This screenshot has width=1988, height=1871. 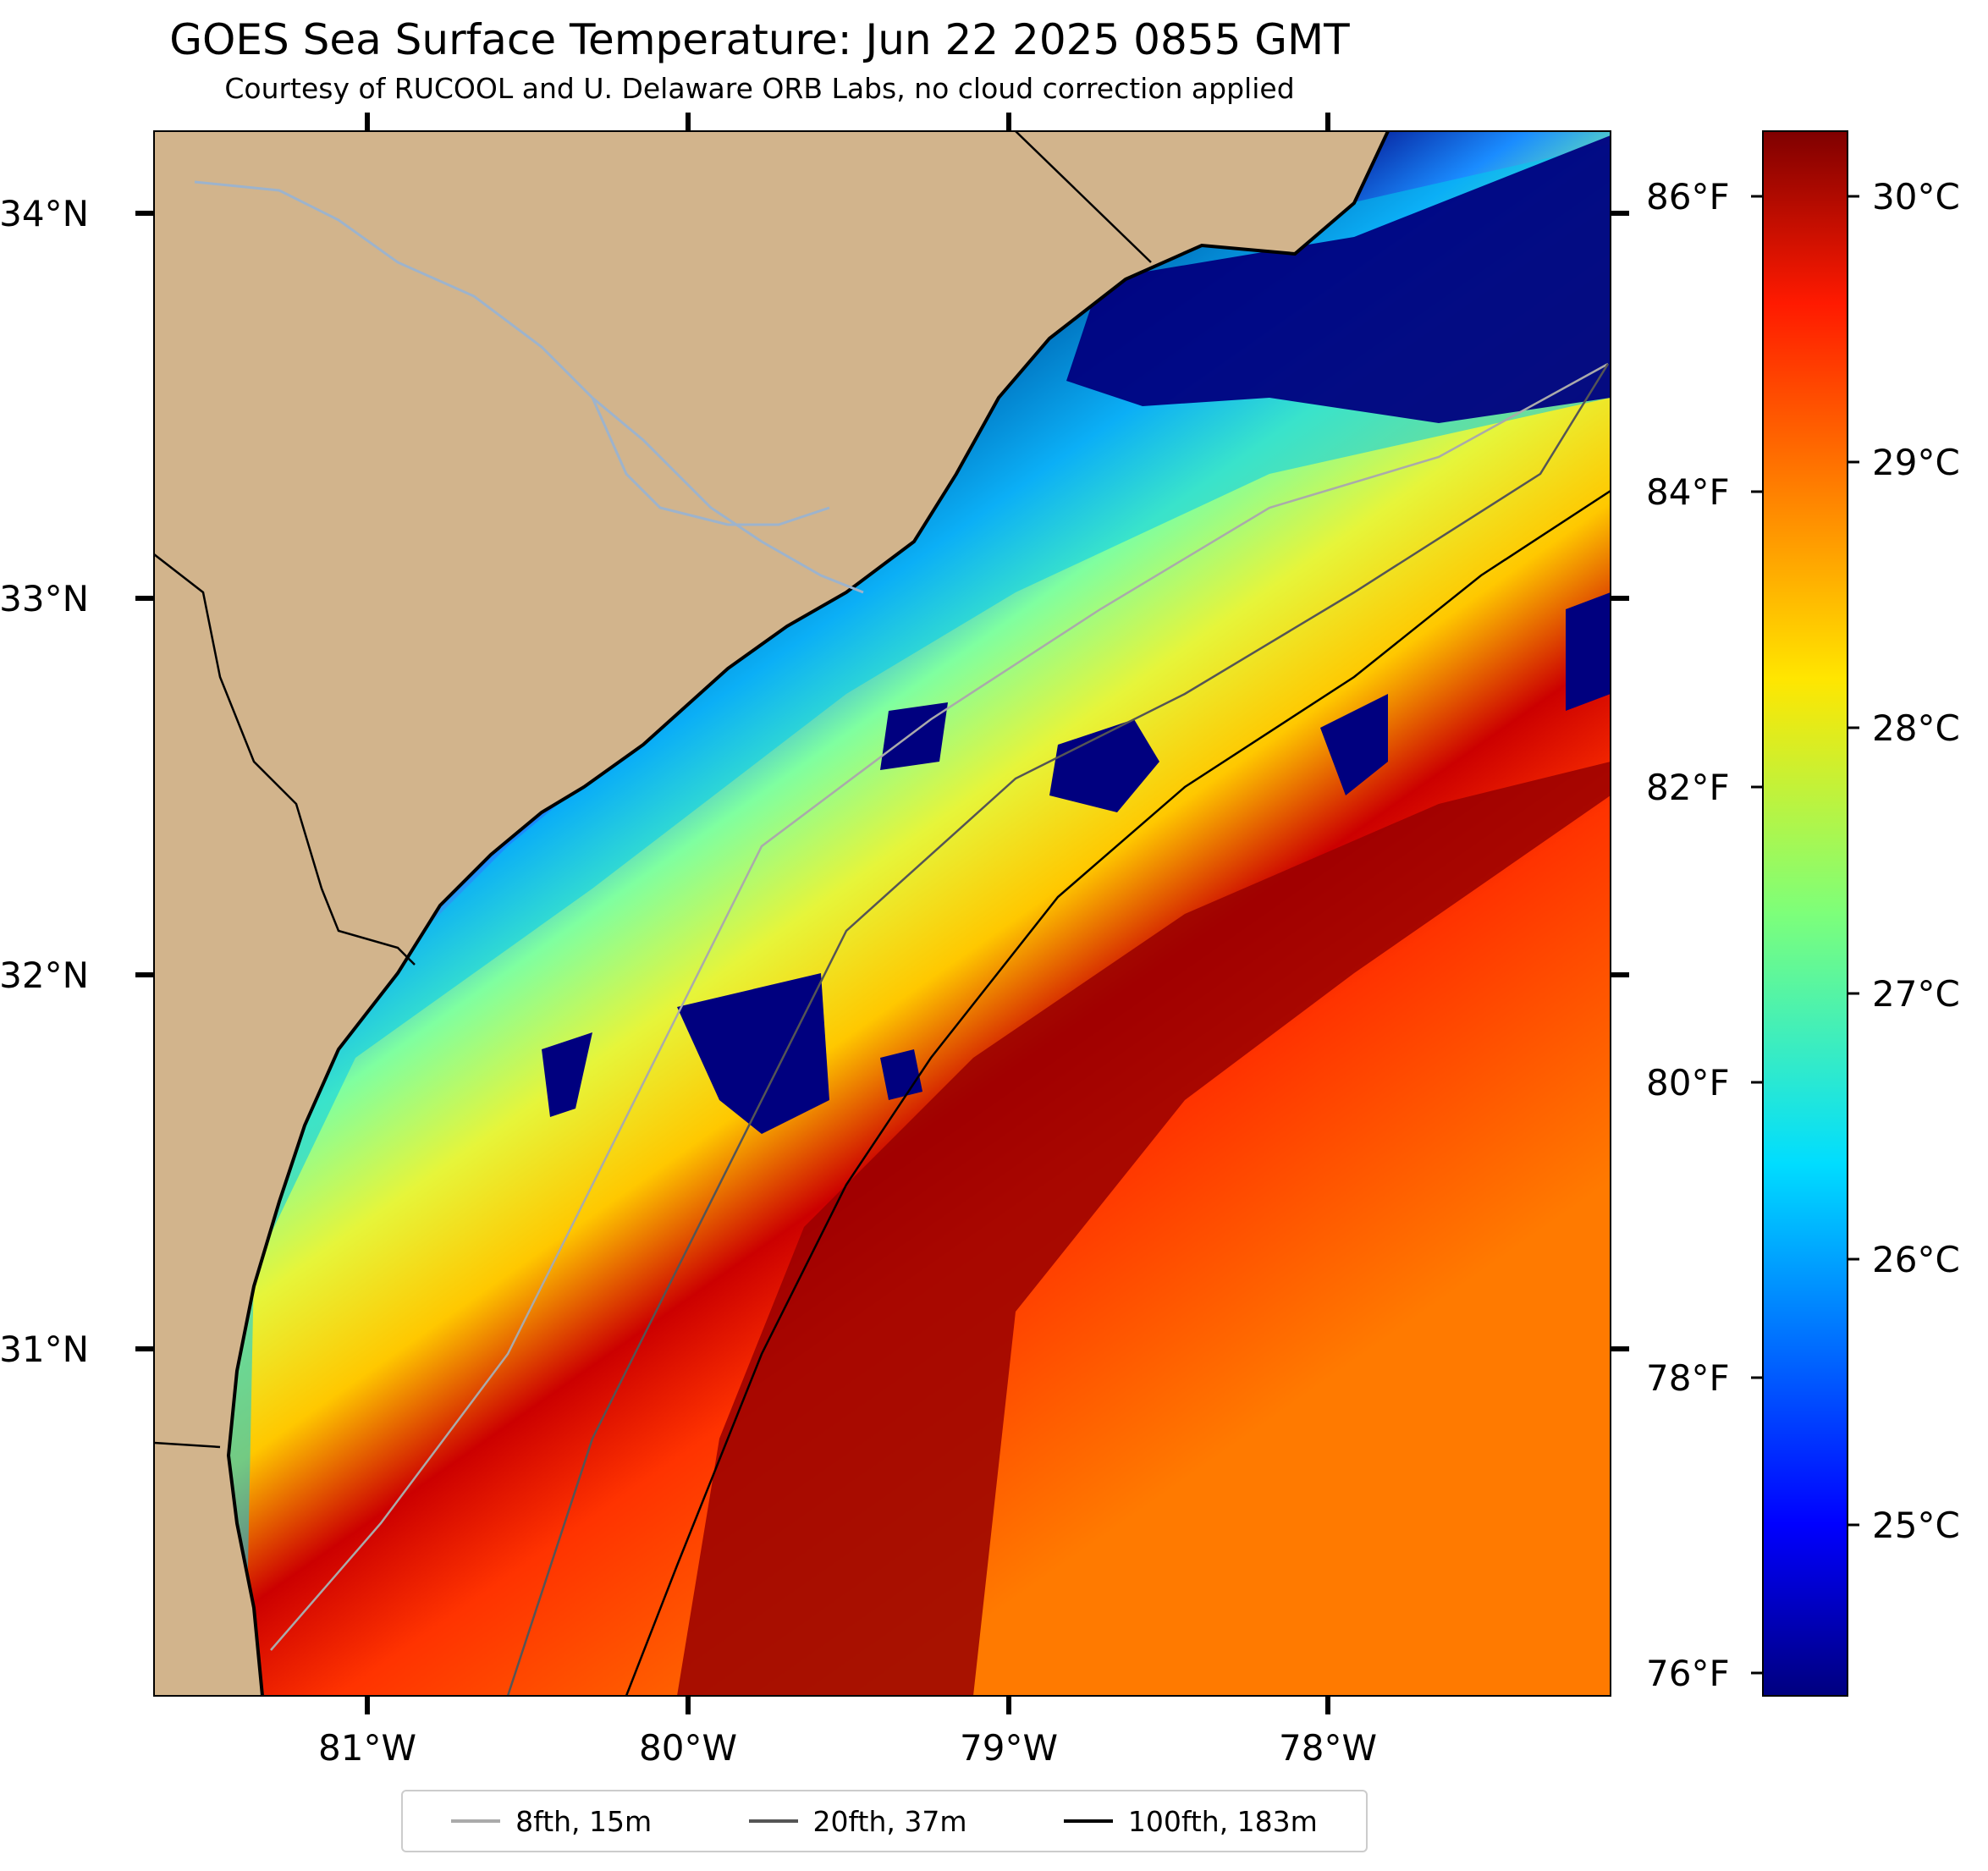 I want to click on celsius-label: 29°C, so click(x=1916, y=462).